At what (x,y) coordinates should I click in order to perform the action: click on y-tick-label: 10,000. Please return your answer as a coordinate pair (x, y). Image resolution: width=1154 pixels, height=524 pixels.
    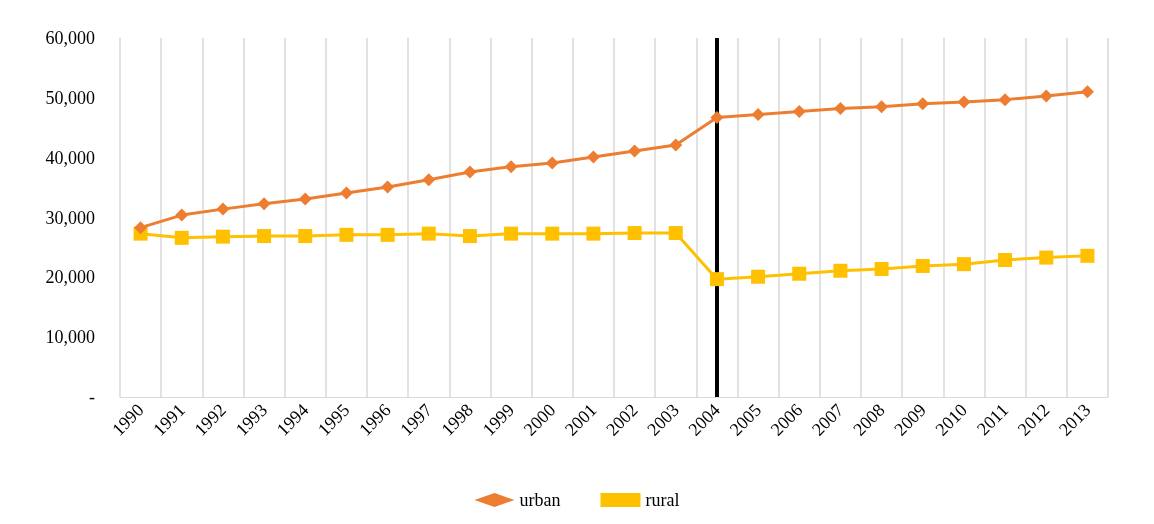
    Looking at the image, I should click on (70, 337).